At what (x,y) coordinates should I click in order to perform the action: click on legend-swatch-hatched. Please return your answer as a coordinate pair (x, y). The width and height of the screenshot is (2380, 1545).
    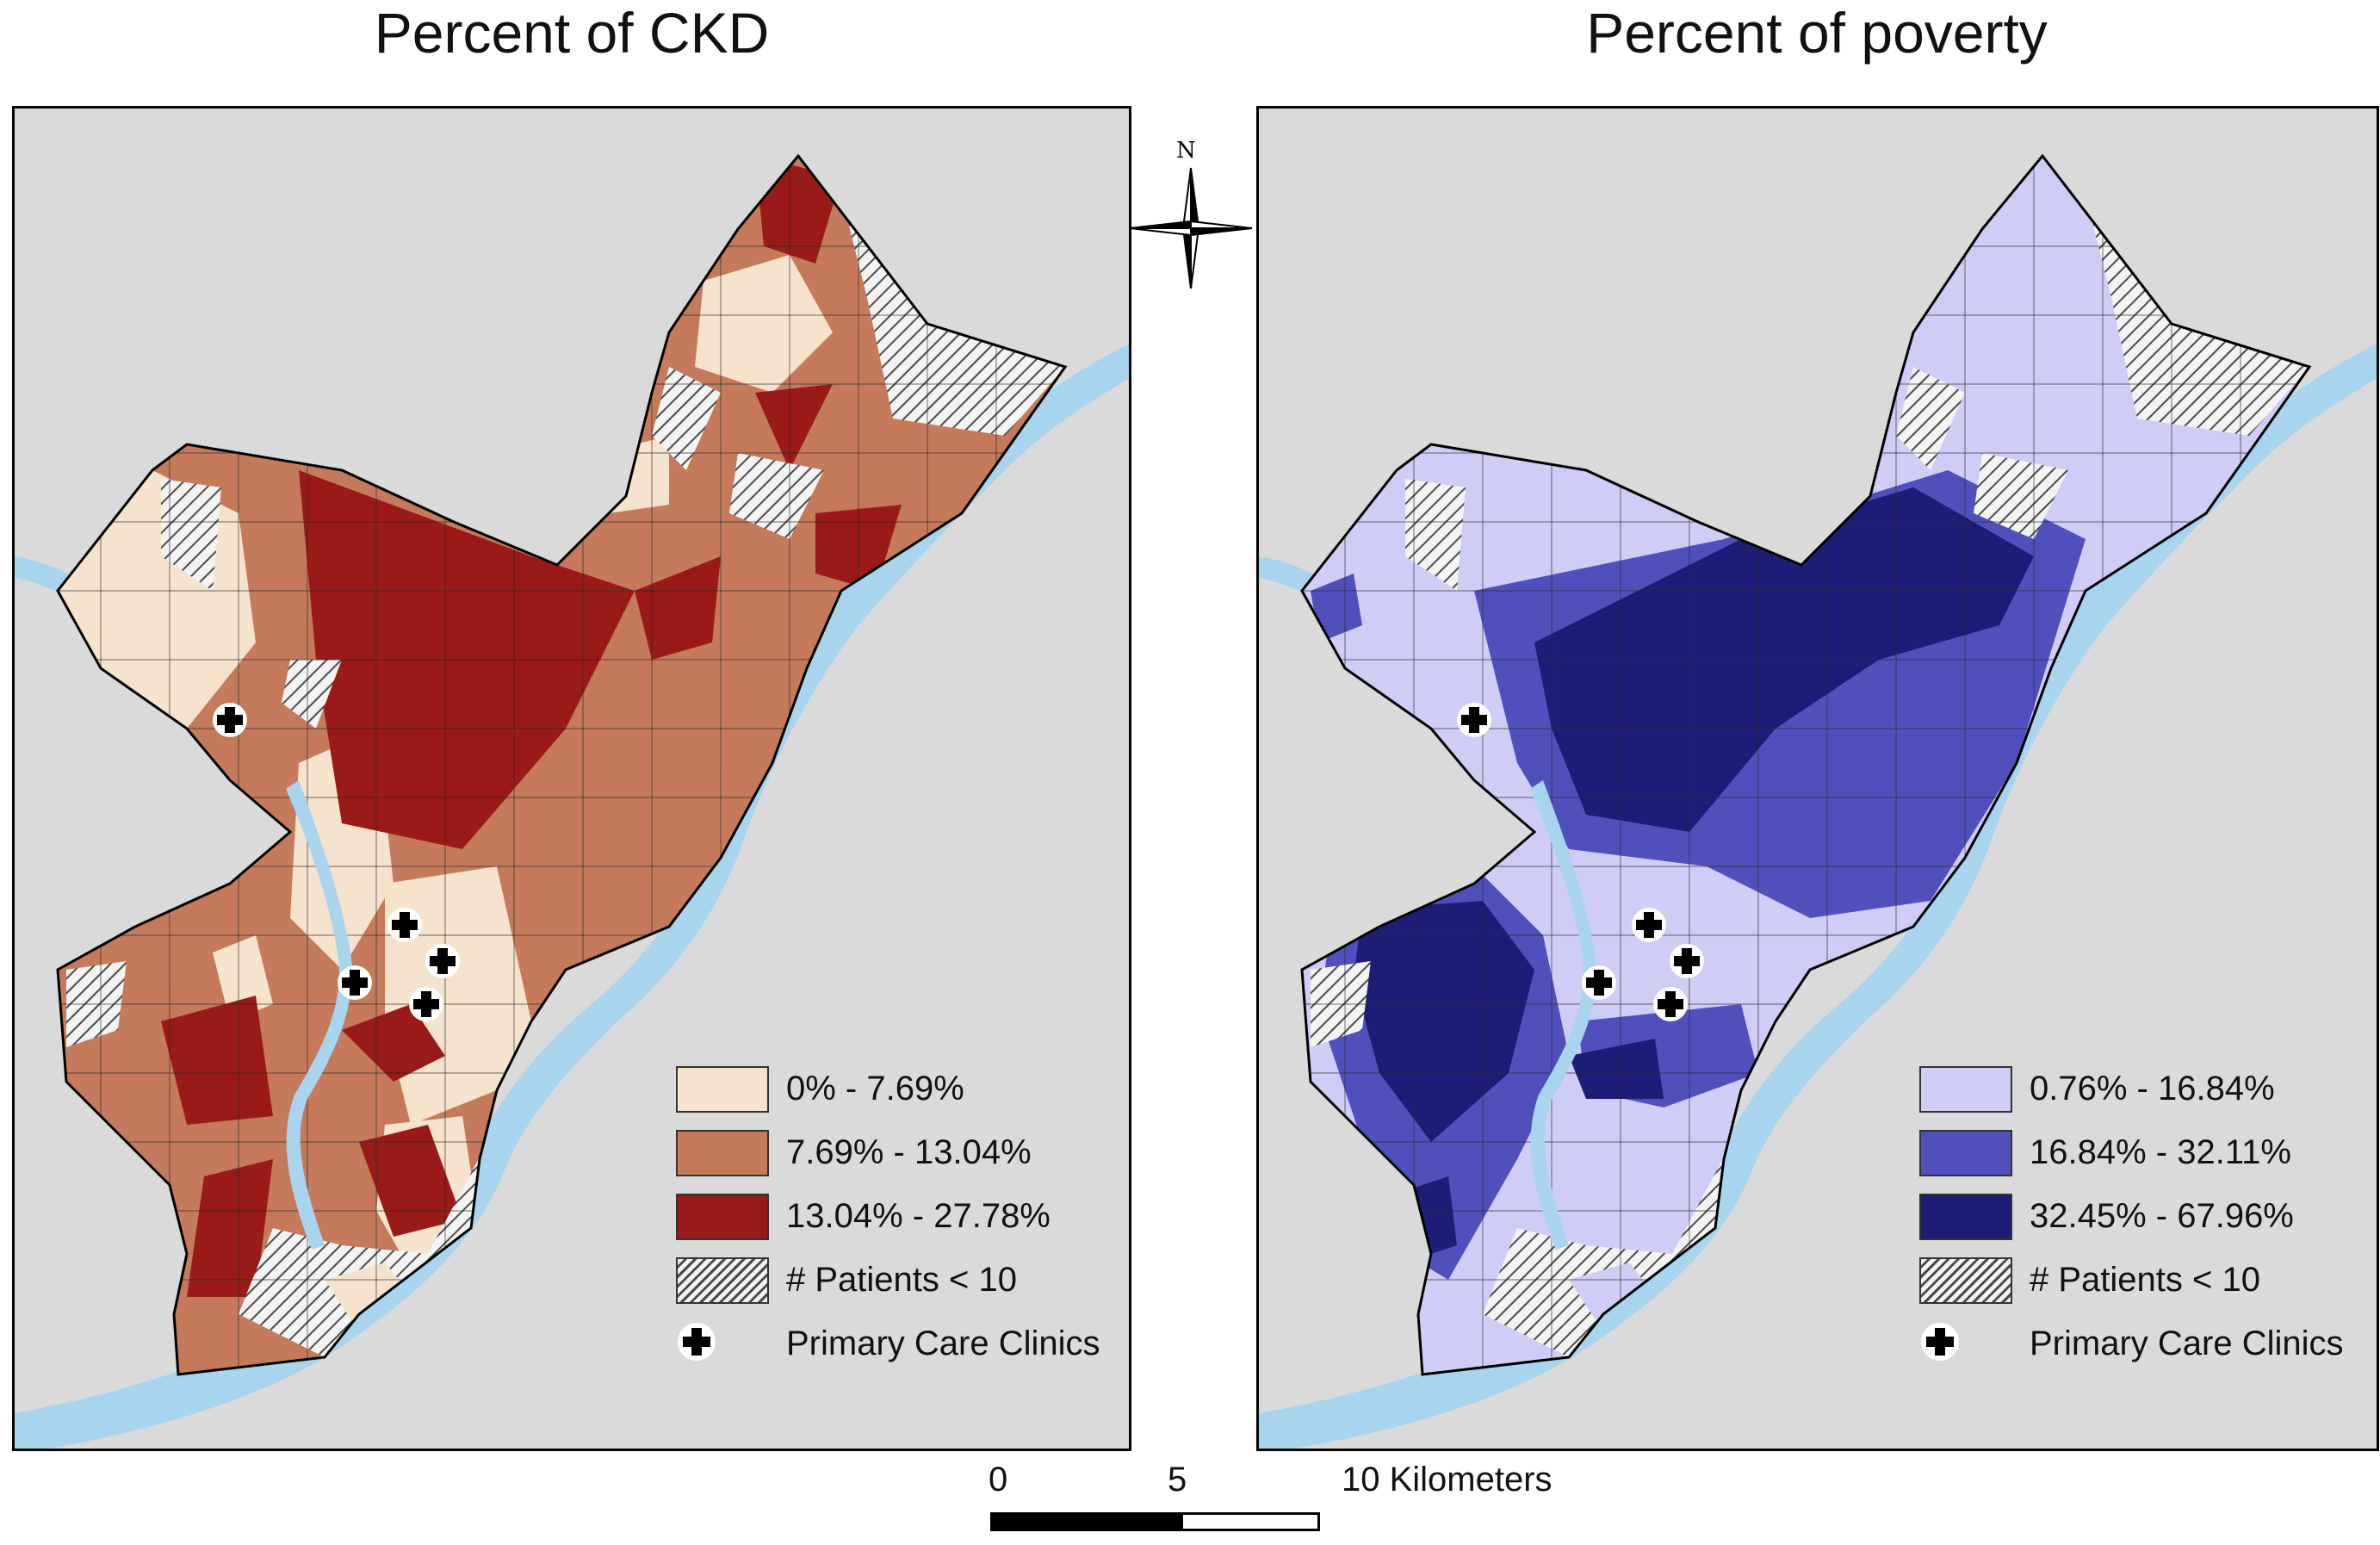
    Looking at the image, I should click on (722, 1280).